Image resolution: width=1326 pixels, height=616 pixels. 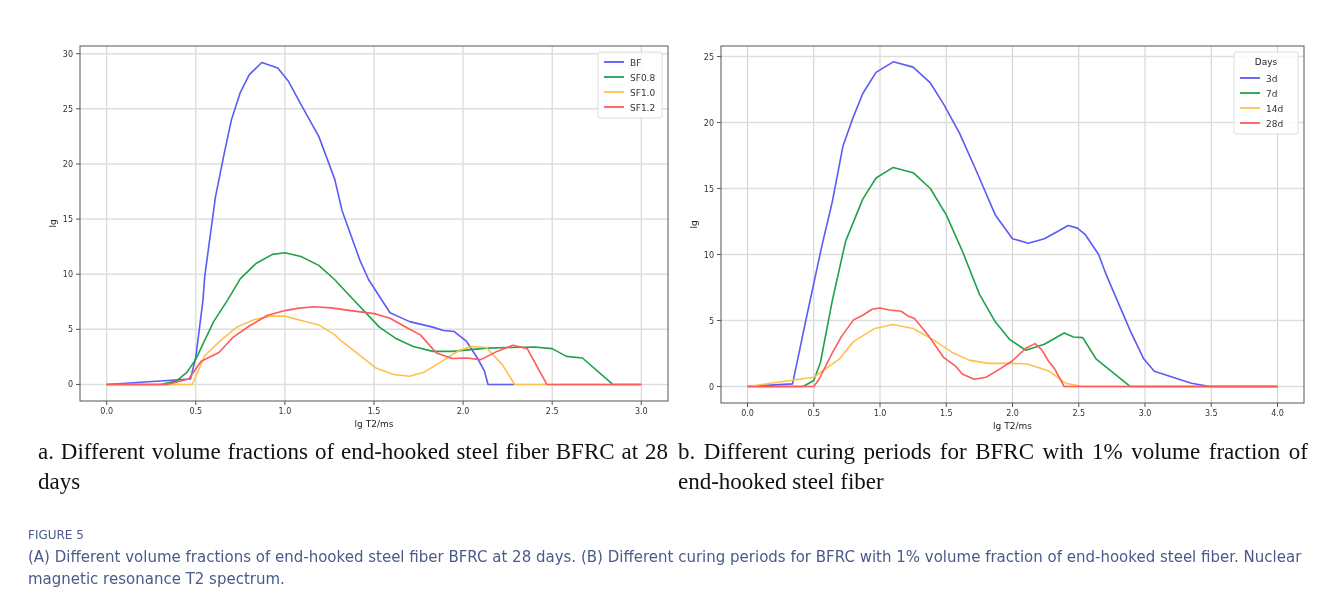 What do you see at coordinates (643, 92) in the screenshot?
I see `legend-label: SF1.0` at bounding box center [643, 92].